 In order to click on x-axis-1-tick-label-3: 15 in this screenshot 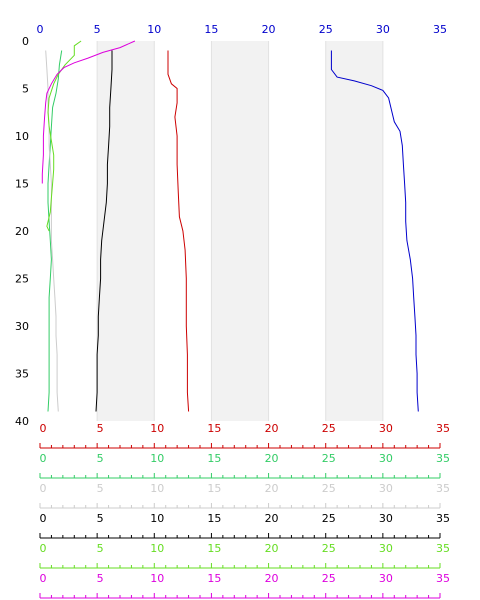, I will do `click(214, 428)`.